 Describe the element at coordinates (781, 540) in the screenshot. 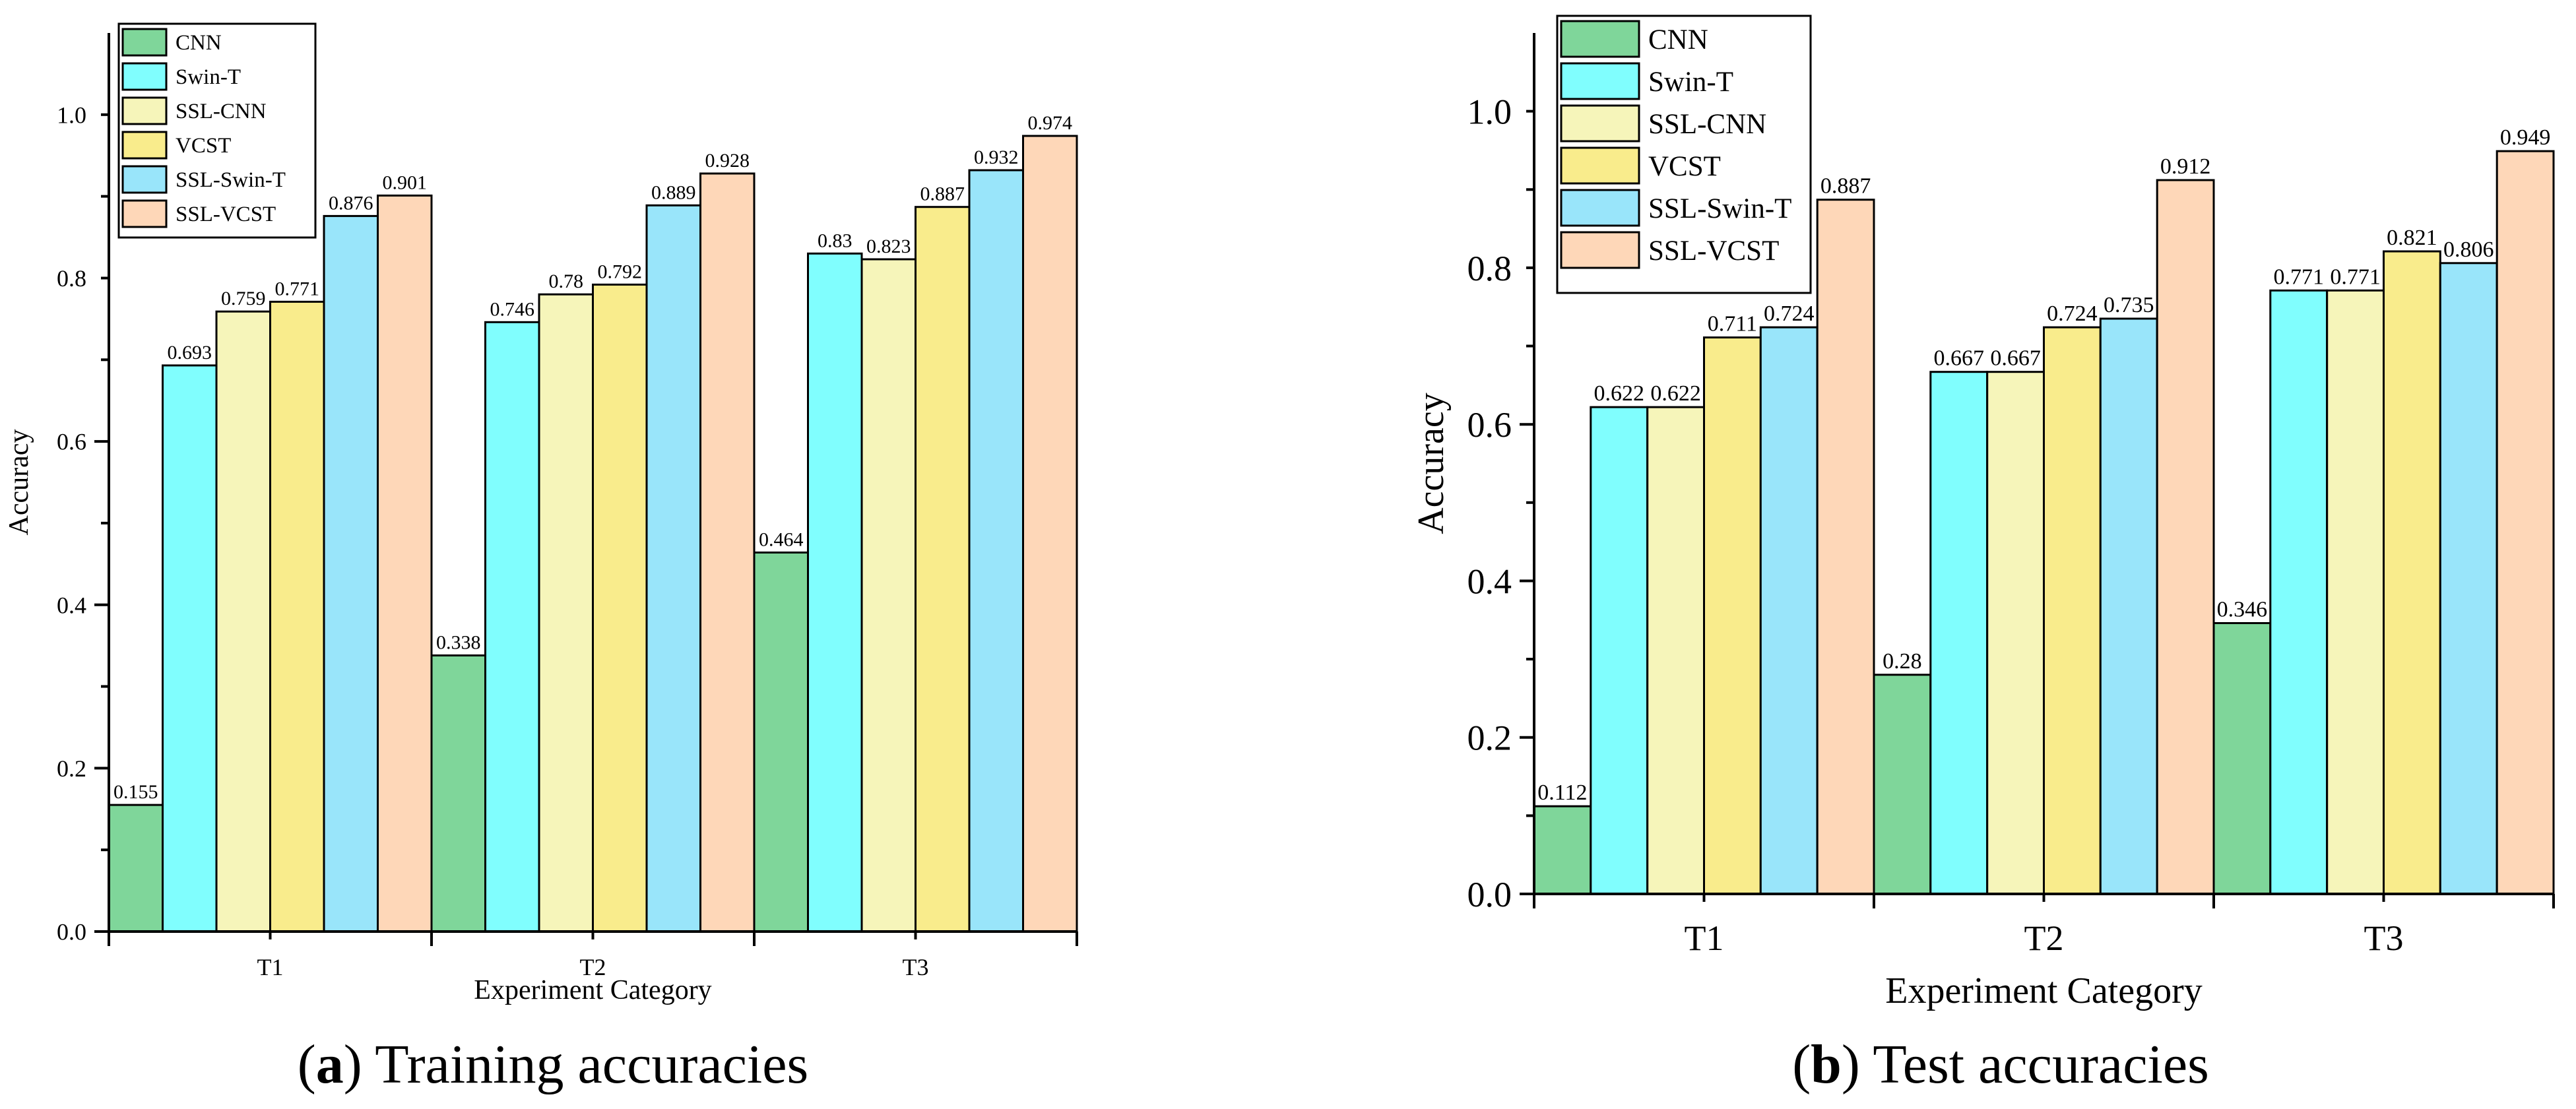

I see `value-label-a-CNN-T3: 0.464` at that location.